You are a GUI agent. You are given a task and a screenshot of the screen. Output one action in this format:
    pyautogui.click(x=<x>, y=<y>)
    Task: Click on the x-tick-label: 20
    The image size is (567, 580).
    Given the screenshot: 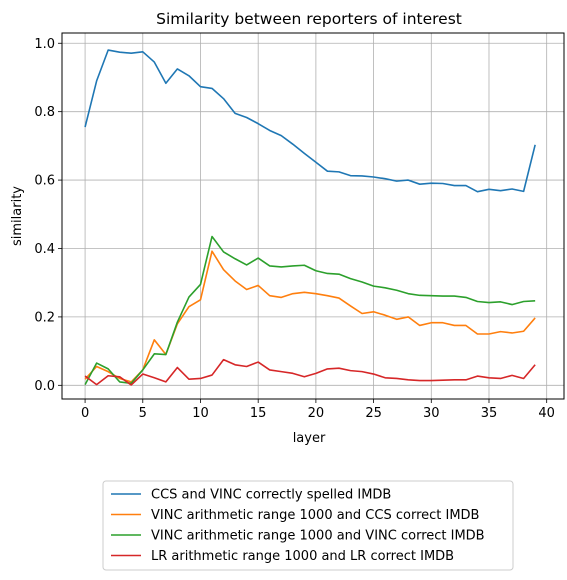 What is the action you would take?
    pyautogui.click(x=316, y=413)
    